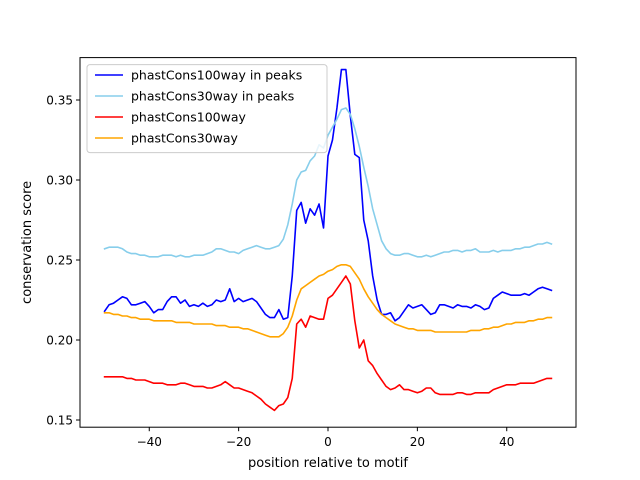  What do you see at coordinates (59, 261) in the screenshot?
I see `y-tick-label: 0.25` at bounding box center [59, 261].